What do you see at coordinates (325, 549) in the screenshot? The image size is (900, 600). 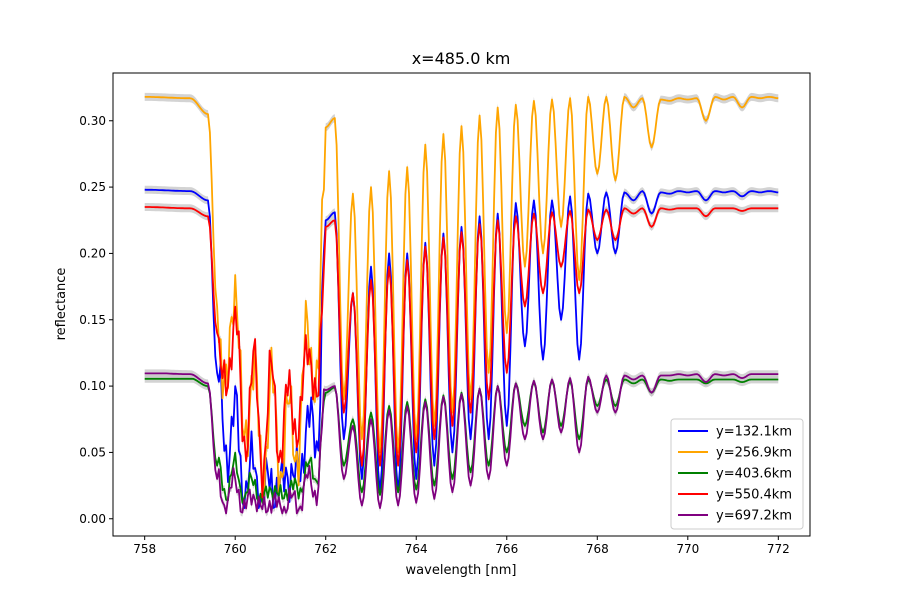 I see `x-tick-label: 762` at bounding box center [325, 549].